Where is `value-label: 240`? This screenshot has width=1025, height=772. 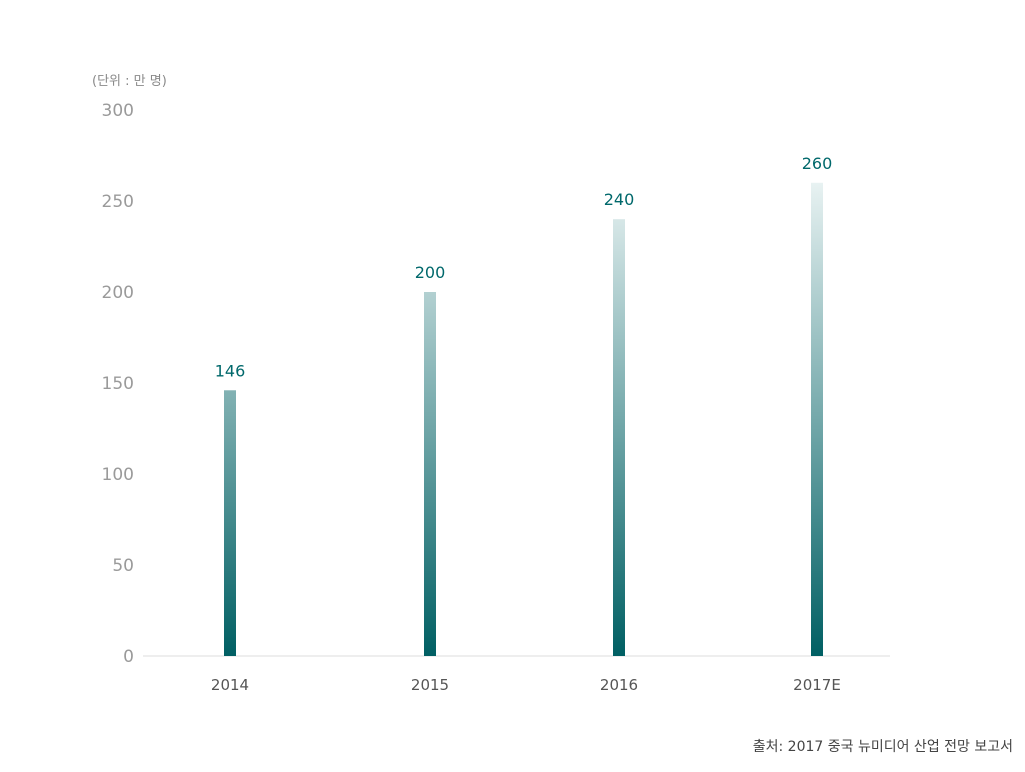 value-label: 240 is located at coordinates (619, 199).